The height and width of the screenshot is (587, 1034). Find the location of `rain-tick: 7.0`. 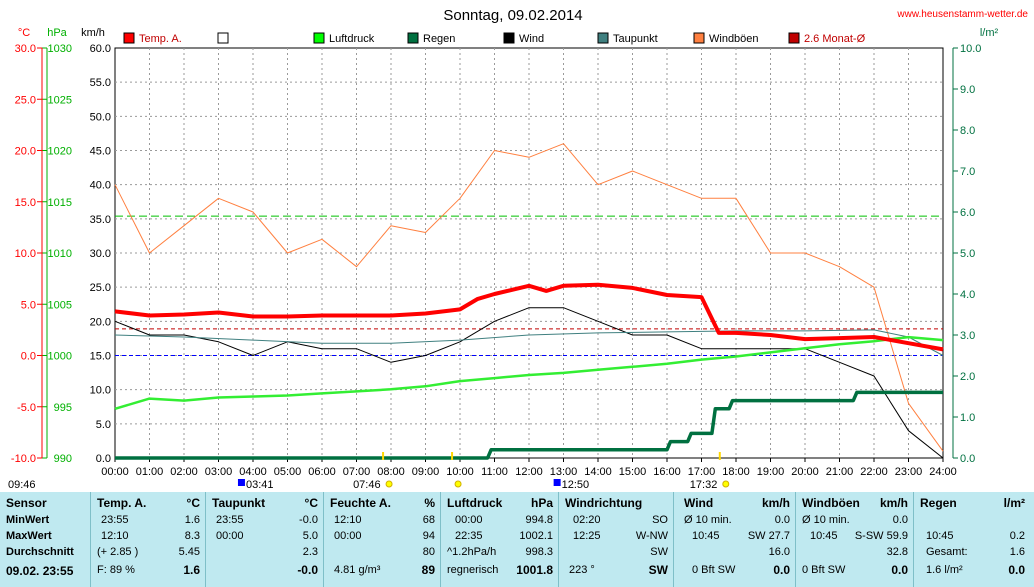

rain-tick: 7.0 is located at coordinates (967, 172).